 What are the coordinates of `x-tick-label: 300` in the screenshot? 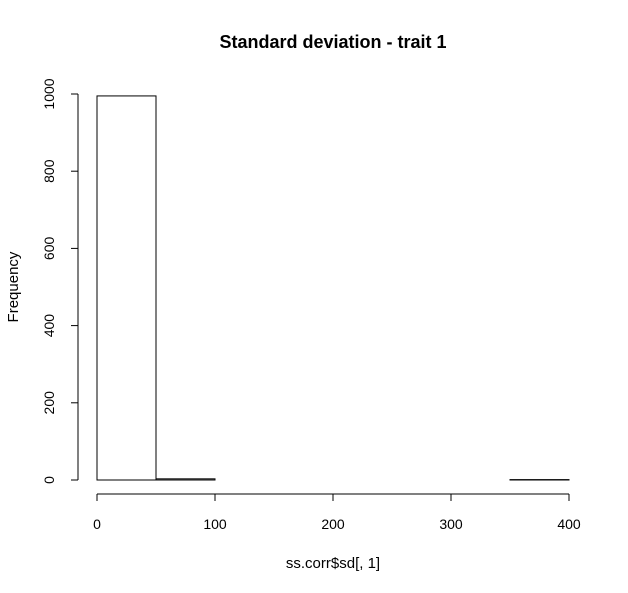 It's located at (451, 524).